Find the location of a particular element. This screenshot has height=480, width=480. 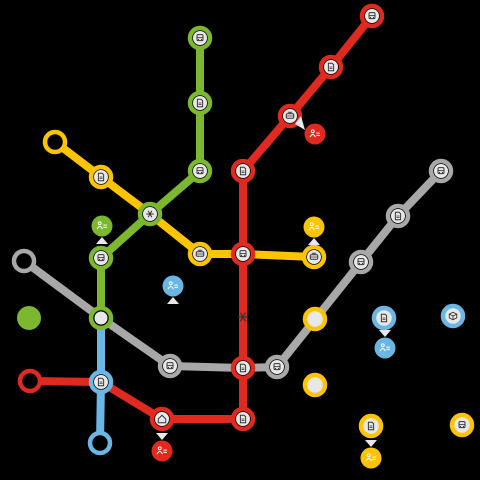

passenger-pin-pin-blue-mid is located at coordinates (173, 290).